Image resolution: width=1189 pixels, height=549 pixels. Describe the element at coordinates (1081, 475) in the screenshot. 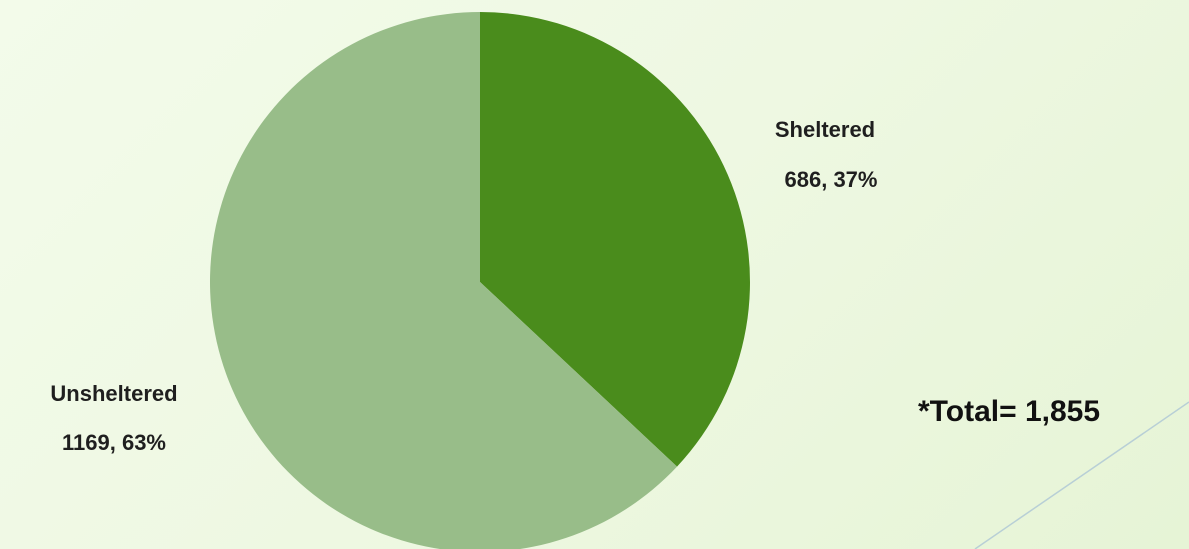

I see `decorative-line` at that location.